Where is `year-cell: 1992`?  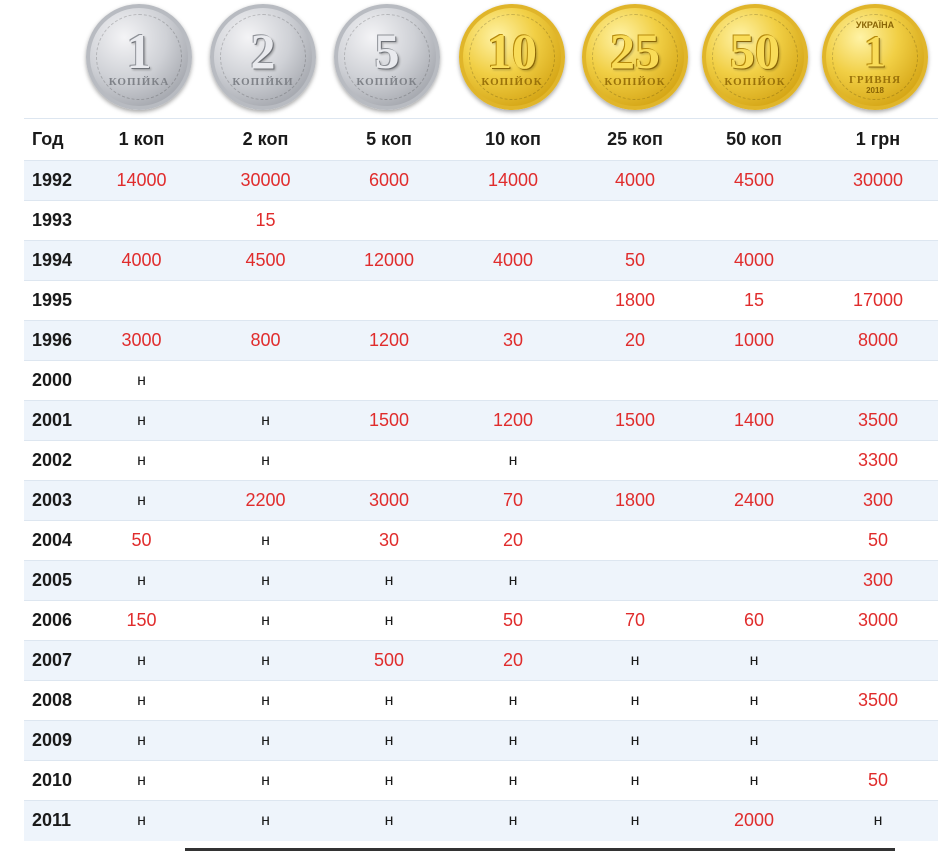
year-cell: 1992 is located at coordinates (54, 180).